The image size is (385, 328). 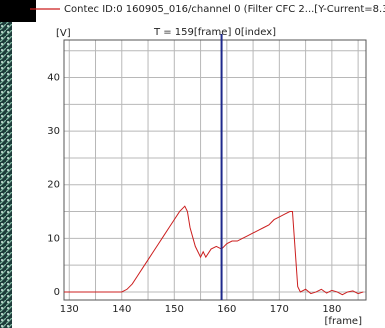 What do you see at coordinates (53, 131) in the screenshot?
I see `y-tick-label: 30` at bounding box center [53, 131].